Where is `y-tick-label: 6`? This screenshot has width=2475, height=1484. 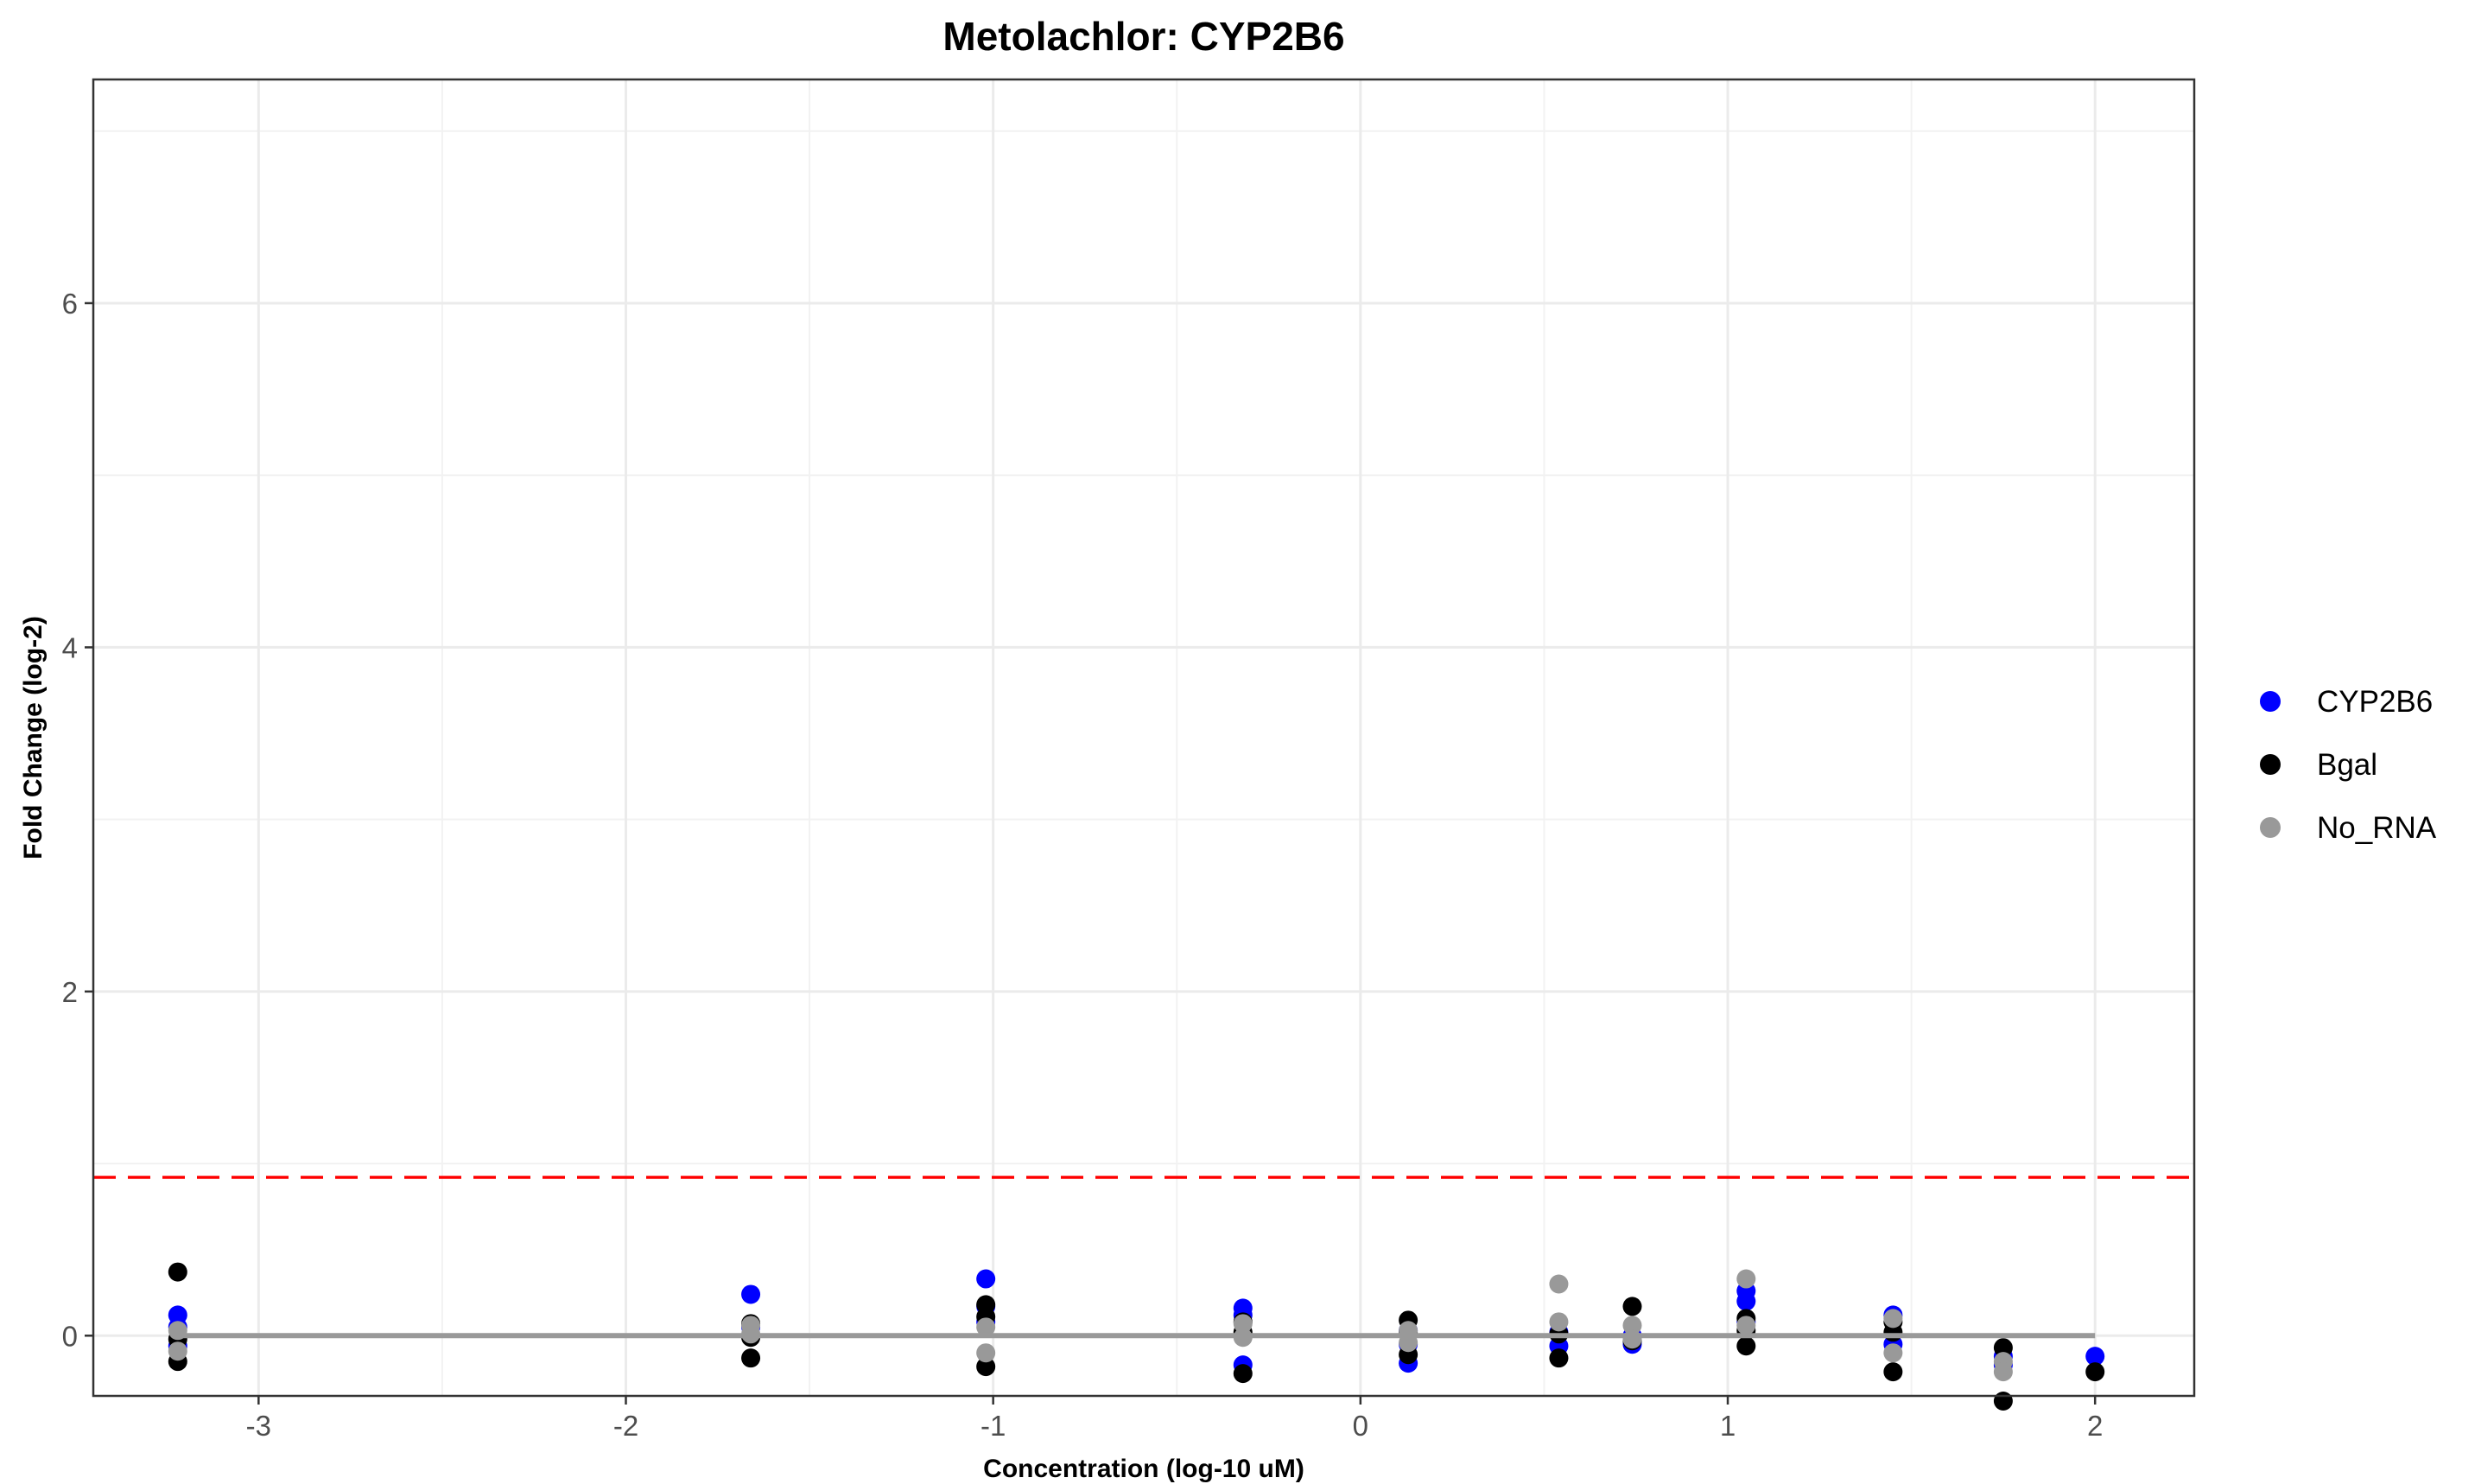 y-tick-label: 6 is located at coordinates (70, 304).